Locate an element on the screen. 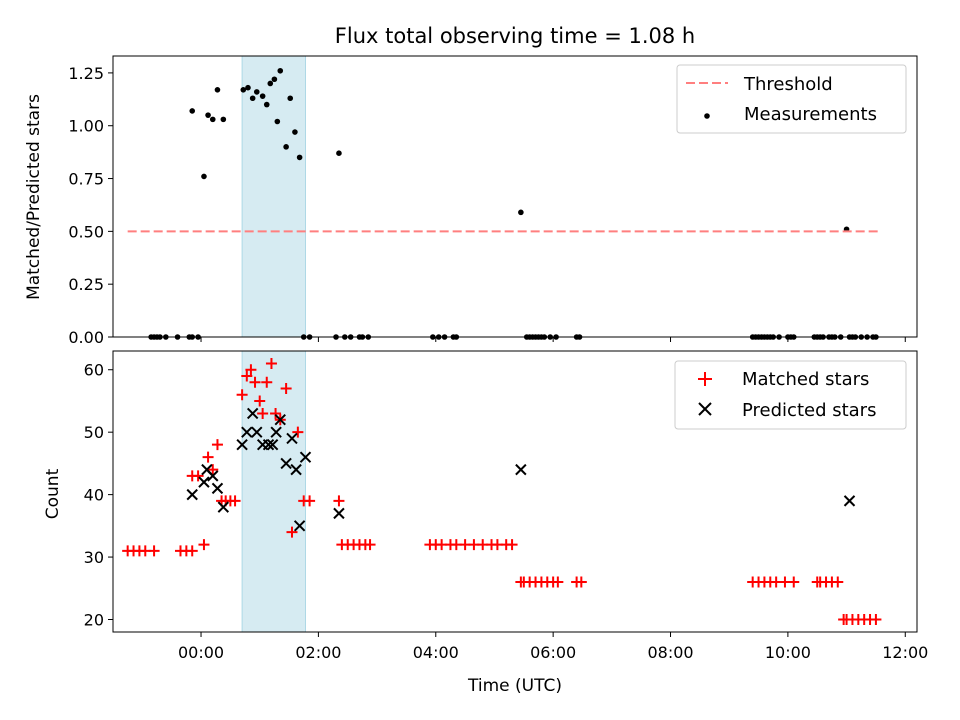 Image resolution: width=960 pixels, height=720 pixels. bottom-x-axis-ticks: 00:00 02:00 04:00 06:00 08:00 10:00 12:00 is located at coordinates (553, 647).